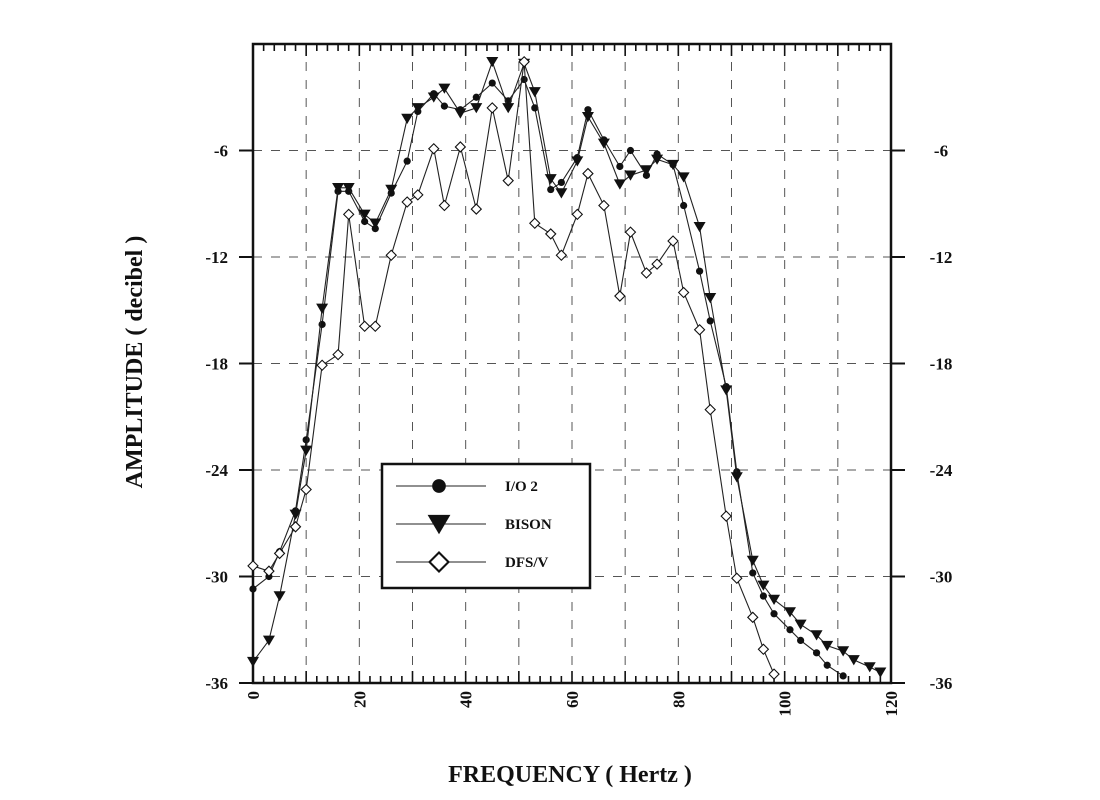 The image size is (1100, 800). I want to click on legend-item: I/O 2, so click(467, 487).